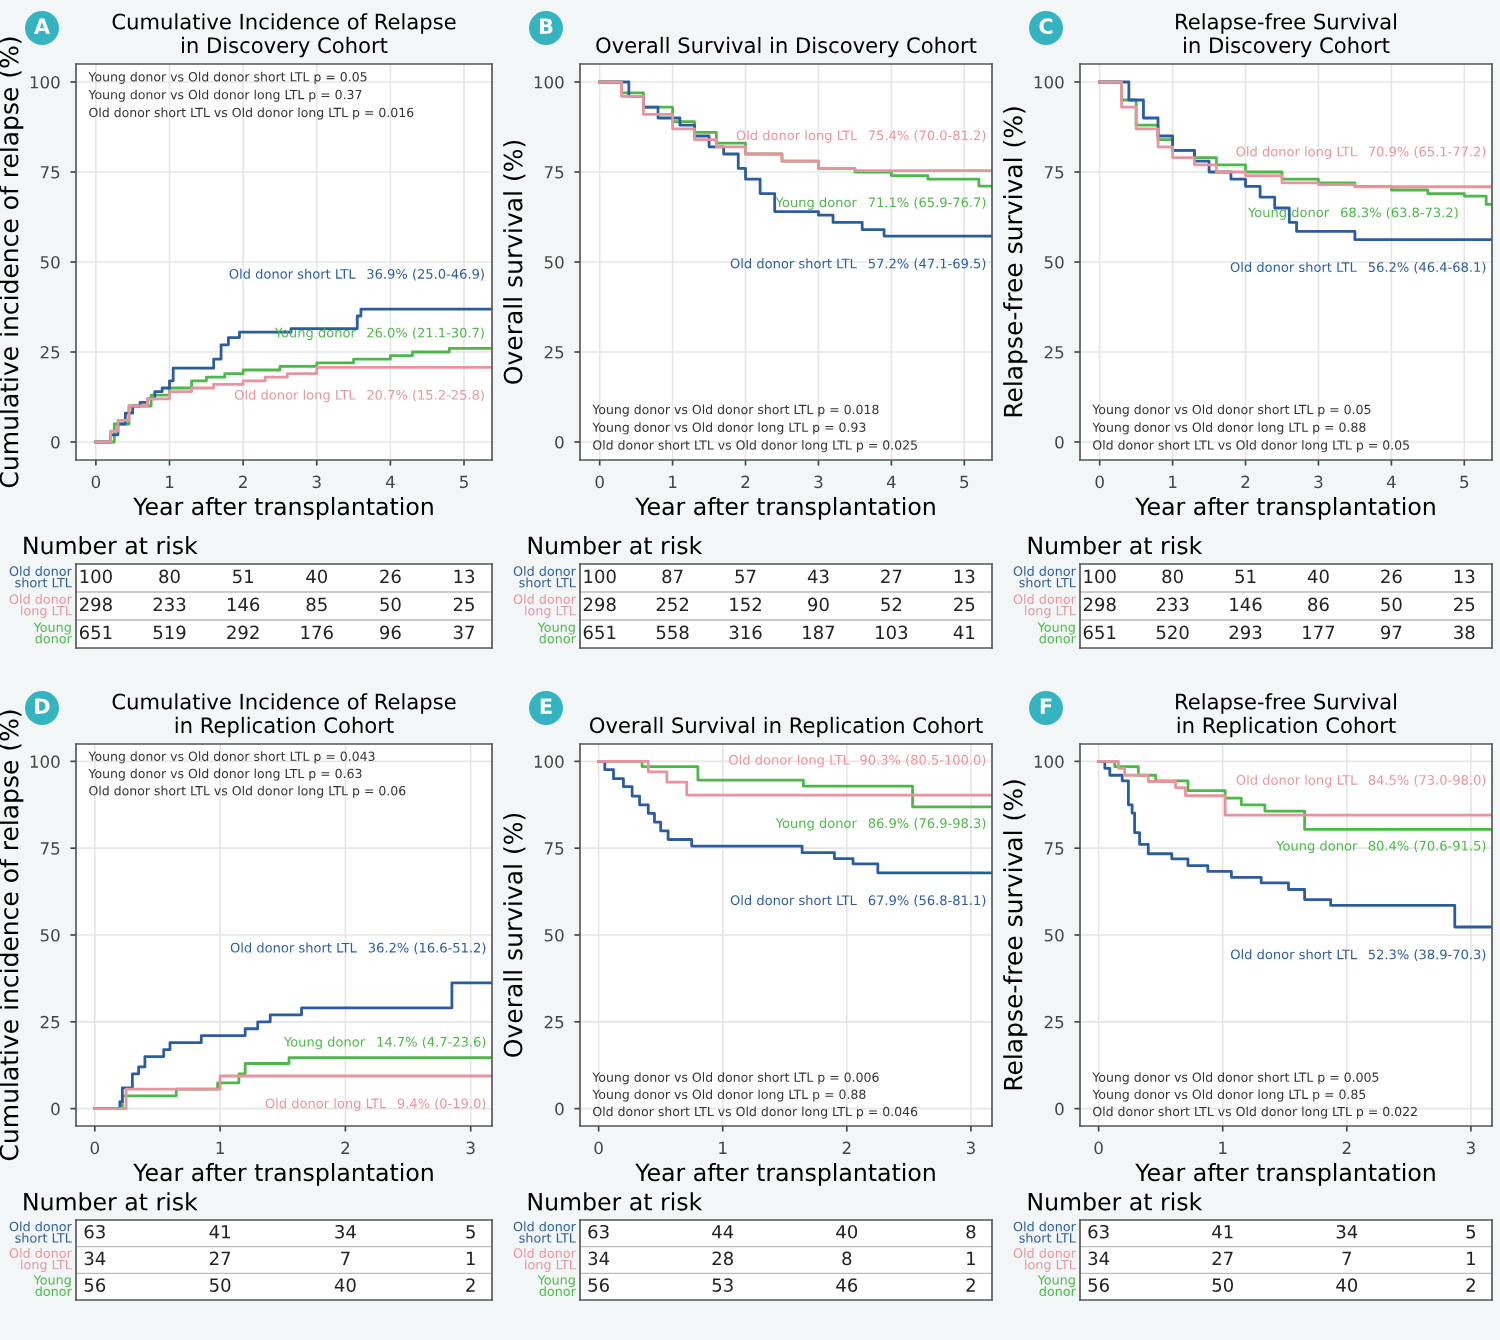 The height and width of the screenshot is (1340, 1500). Describe the element at coordinates (785, 1174) in the screenshot. I see `x-axis-title: Year after transplantation` at that location.